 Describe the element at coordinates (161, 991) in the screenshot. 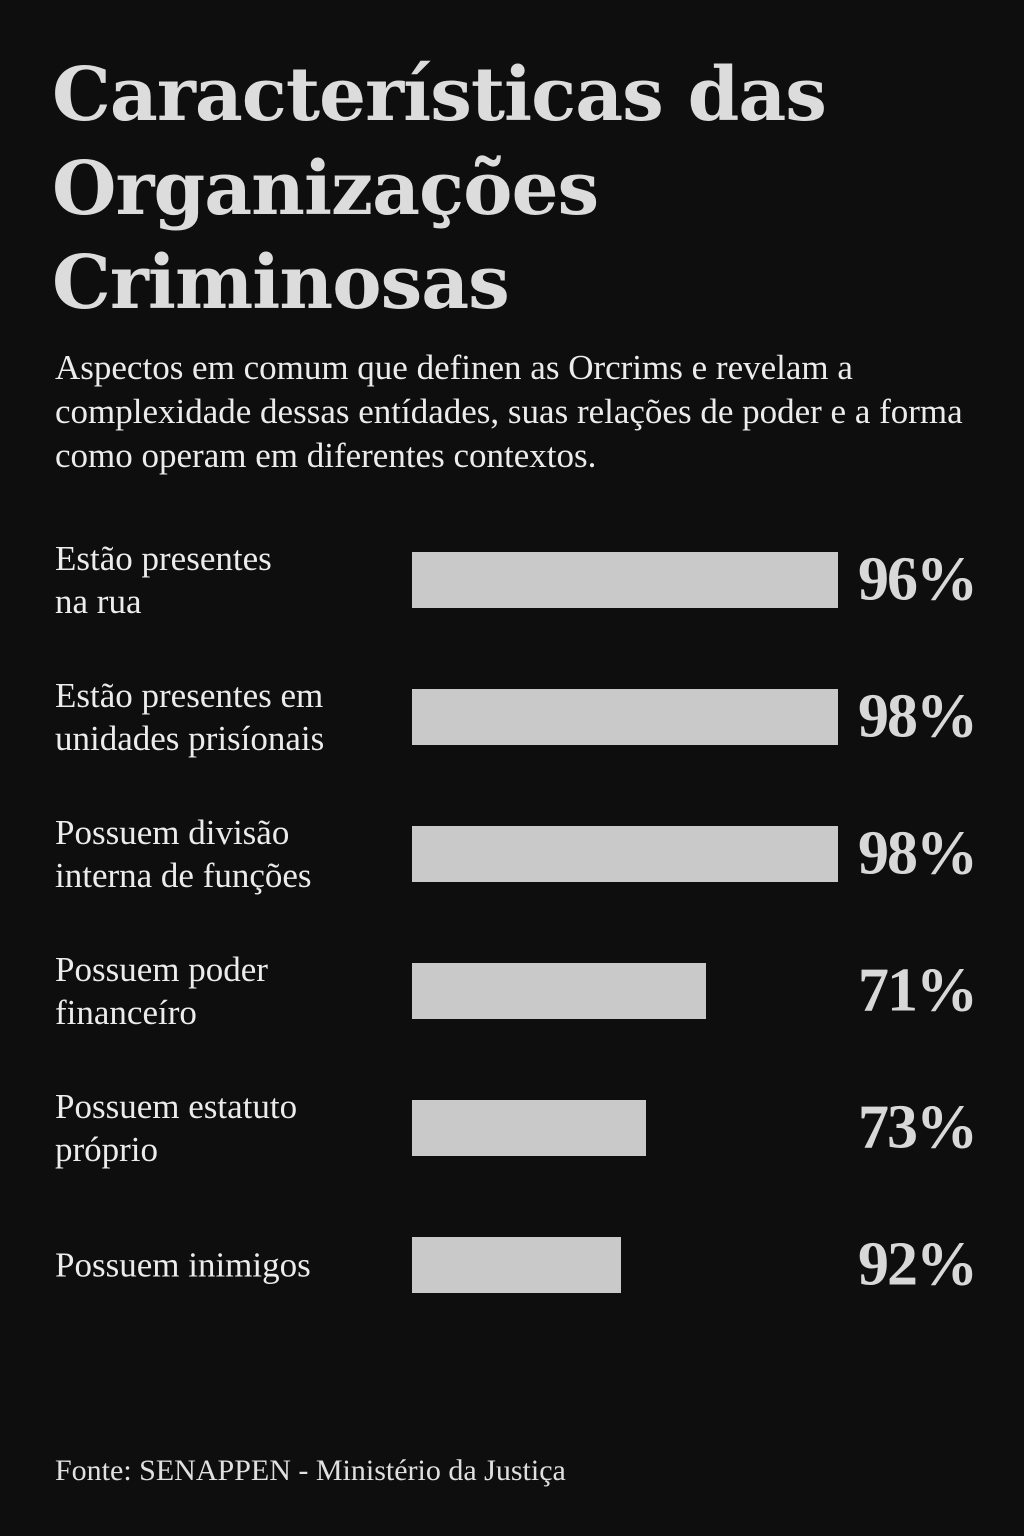

I see `category-label: Possuem poder financeíro` at that location.